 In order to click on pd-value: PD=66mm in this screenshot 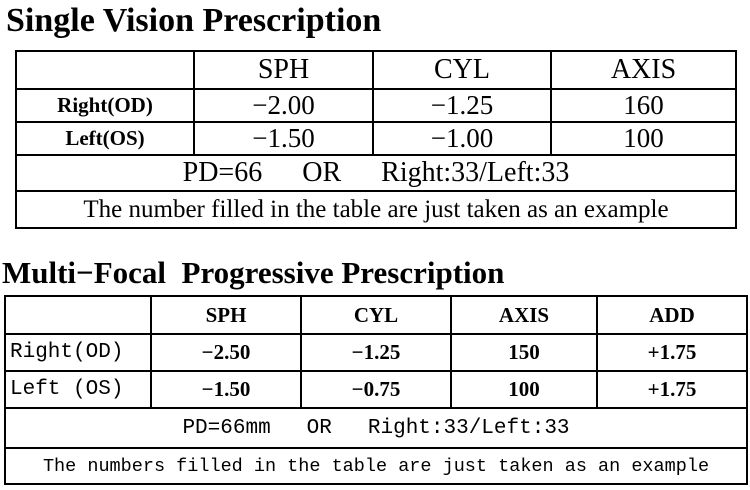, I will do `click(226, 428)`.